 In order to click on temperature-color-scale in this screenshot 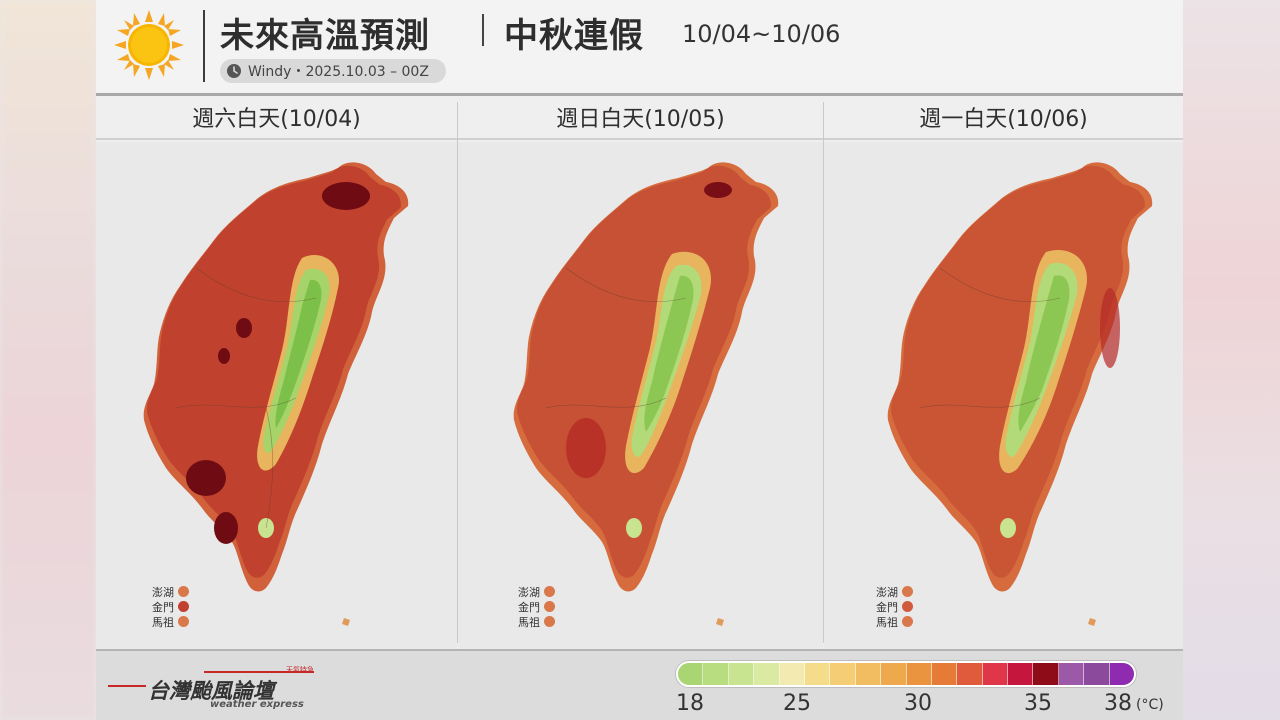, I will do `click(906, 674)`.